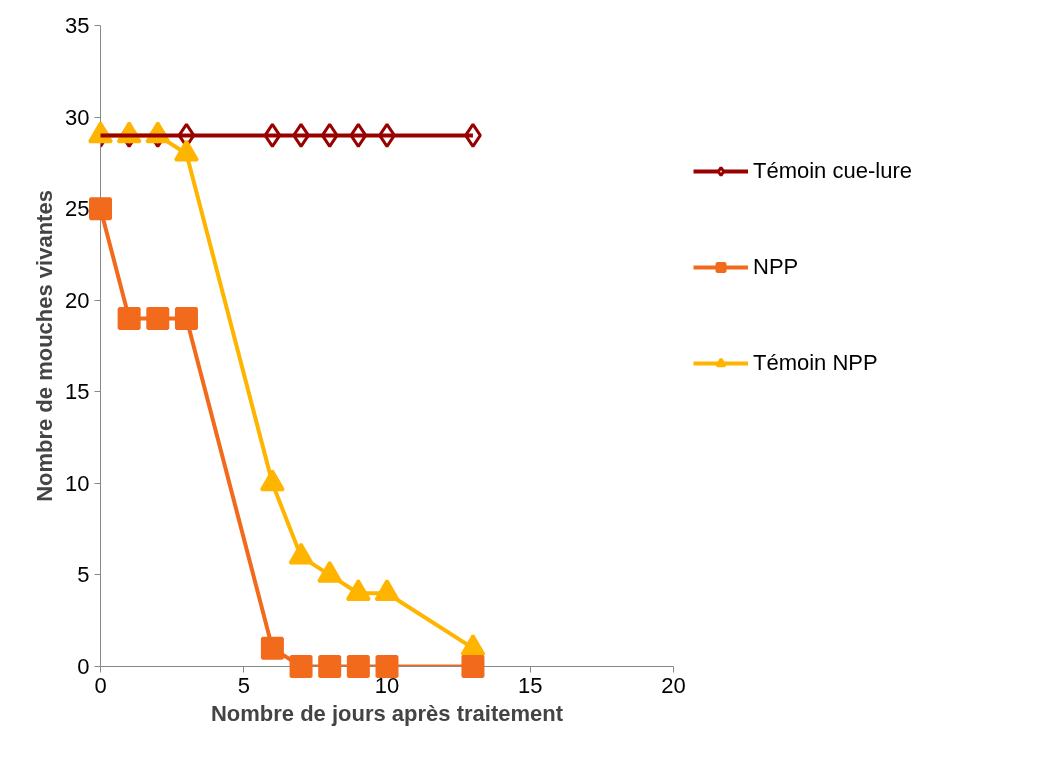 Image resolution: width=1047 pixels, height=776 pixels. Describe the element at coordinates (243, 685) in the screenshot. I see `x-tick-label: 5` at that location.